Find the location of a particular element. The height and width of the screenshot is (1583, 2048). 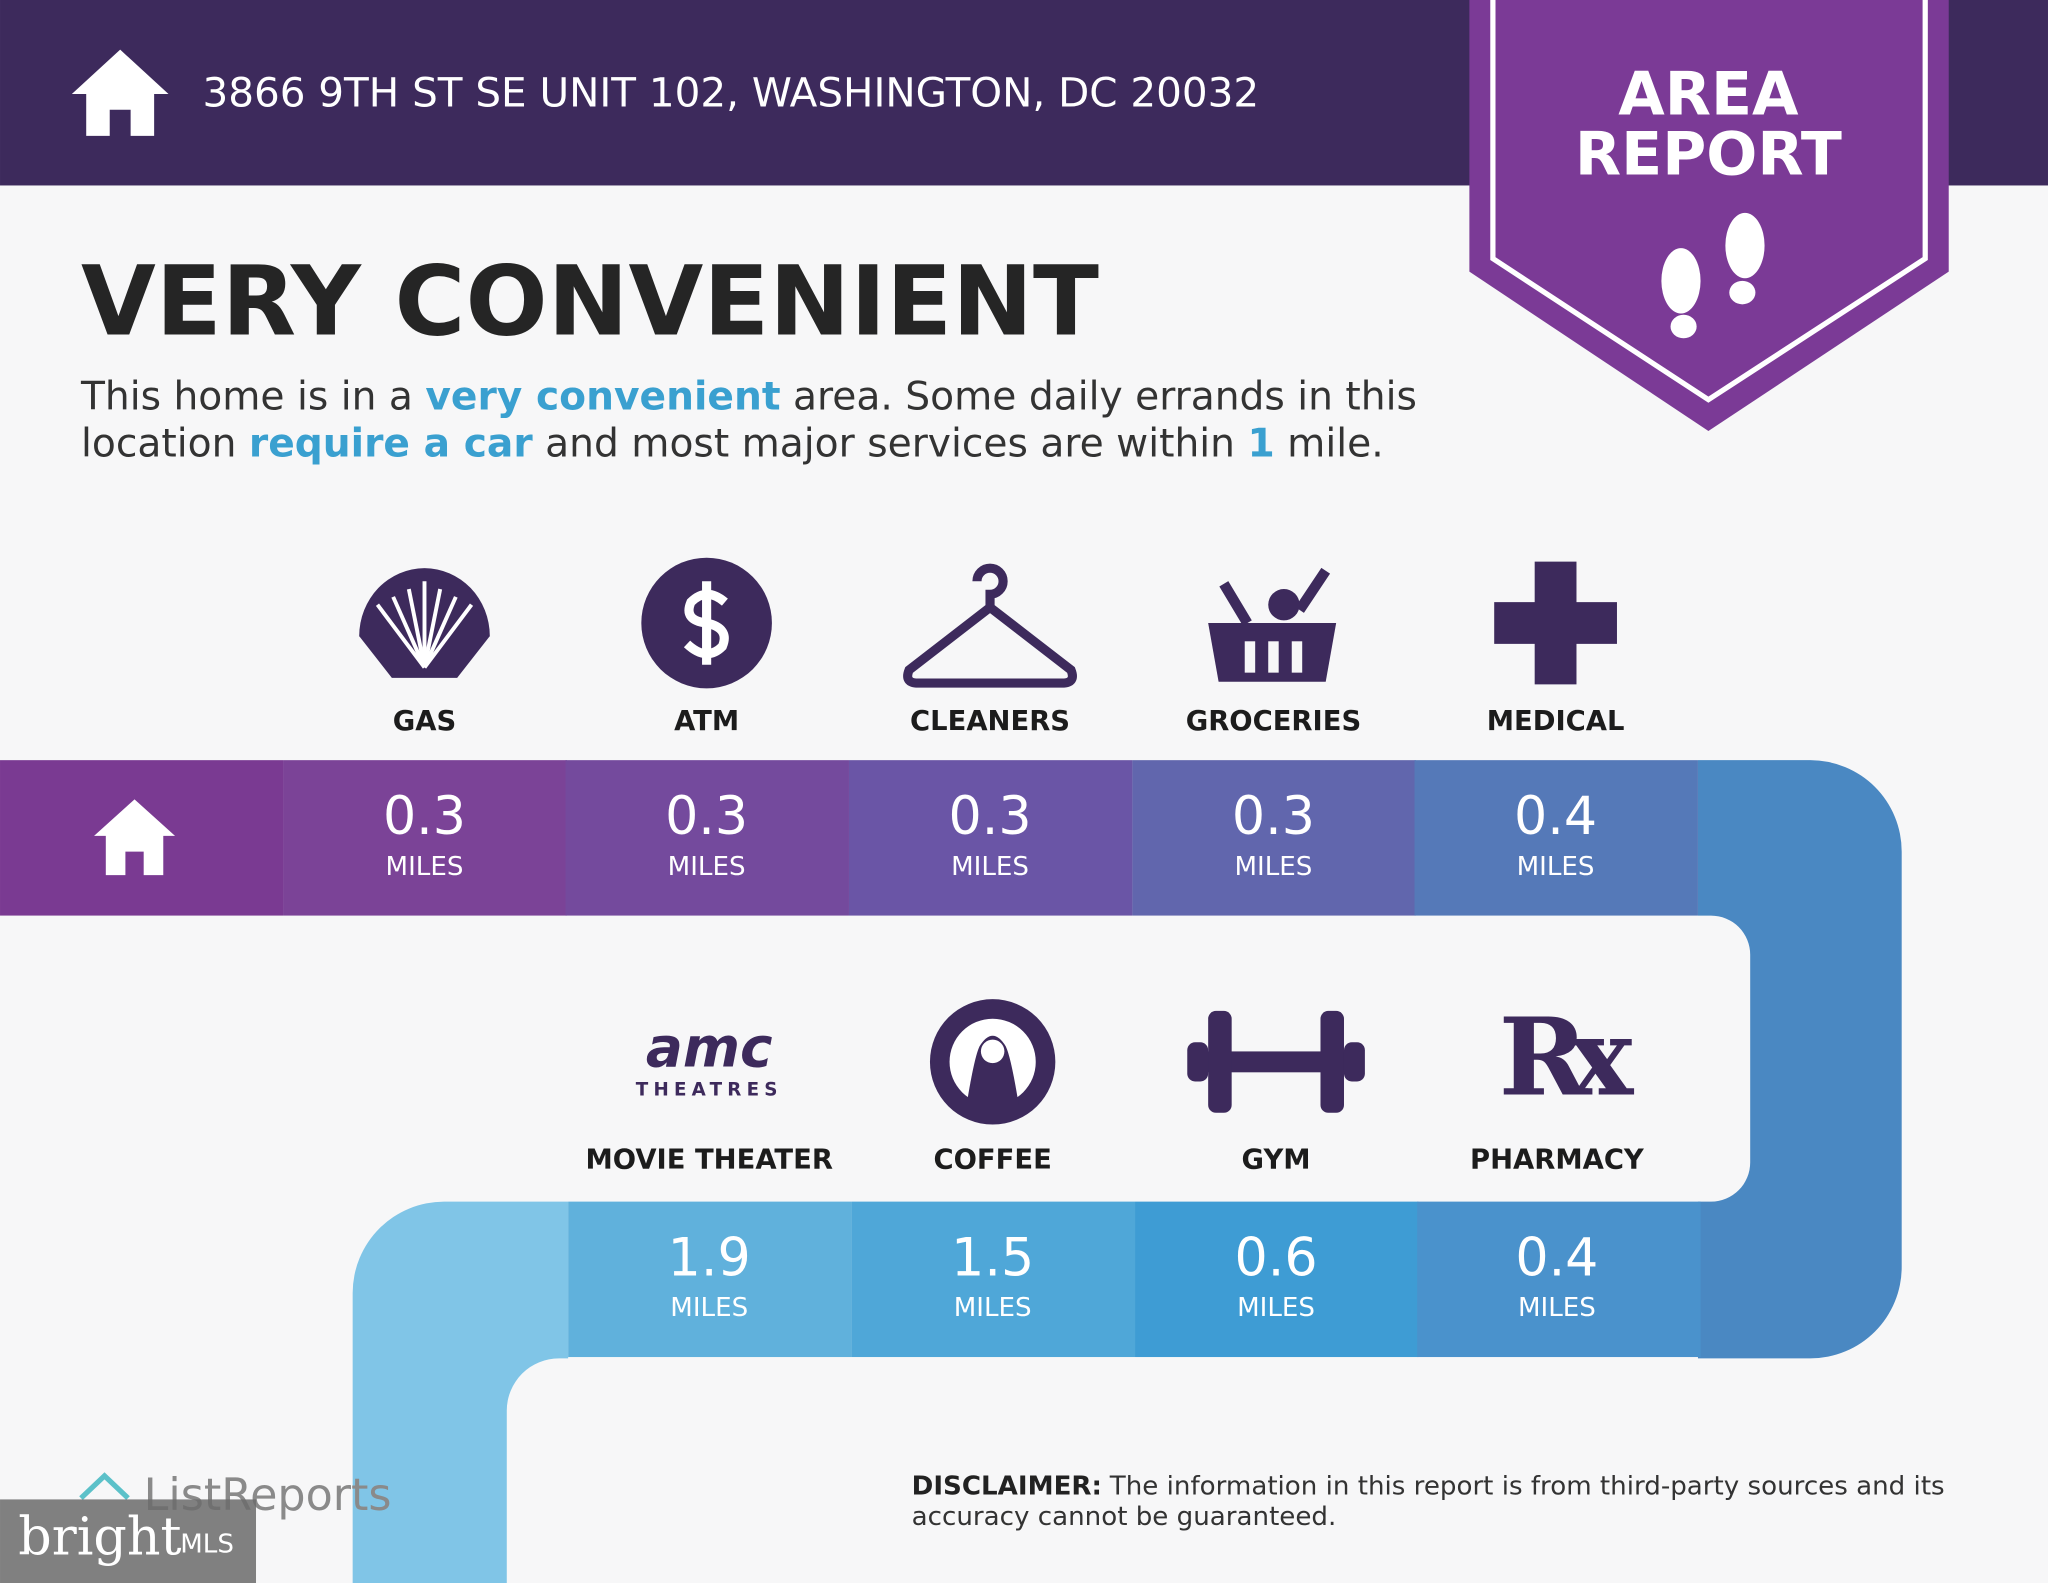

badge-border is located at coordinates (1709, 201).